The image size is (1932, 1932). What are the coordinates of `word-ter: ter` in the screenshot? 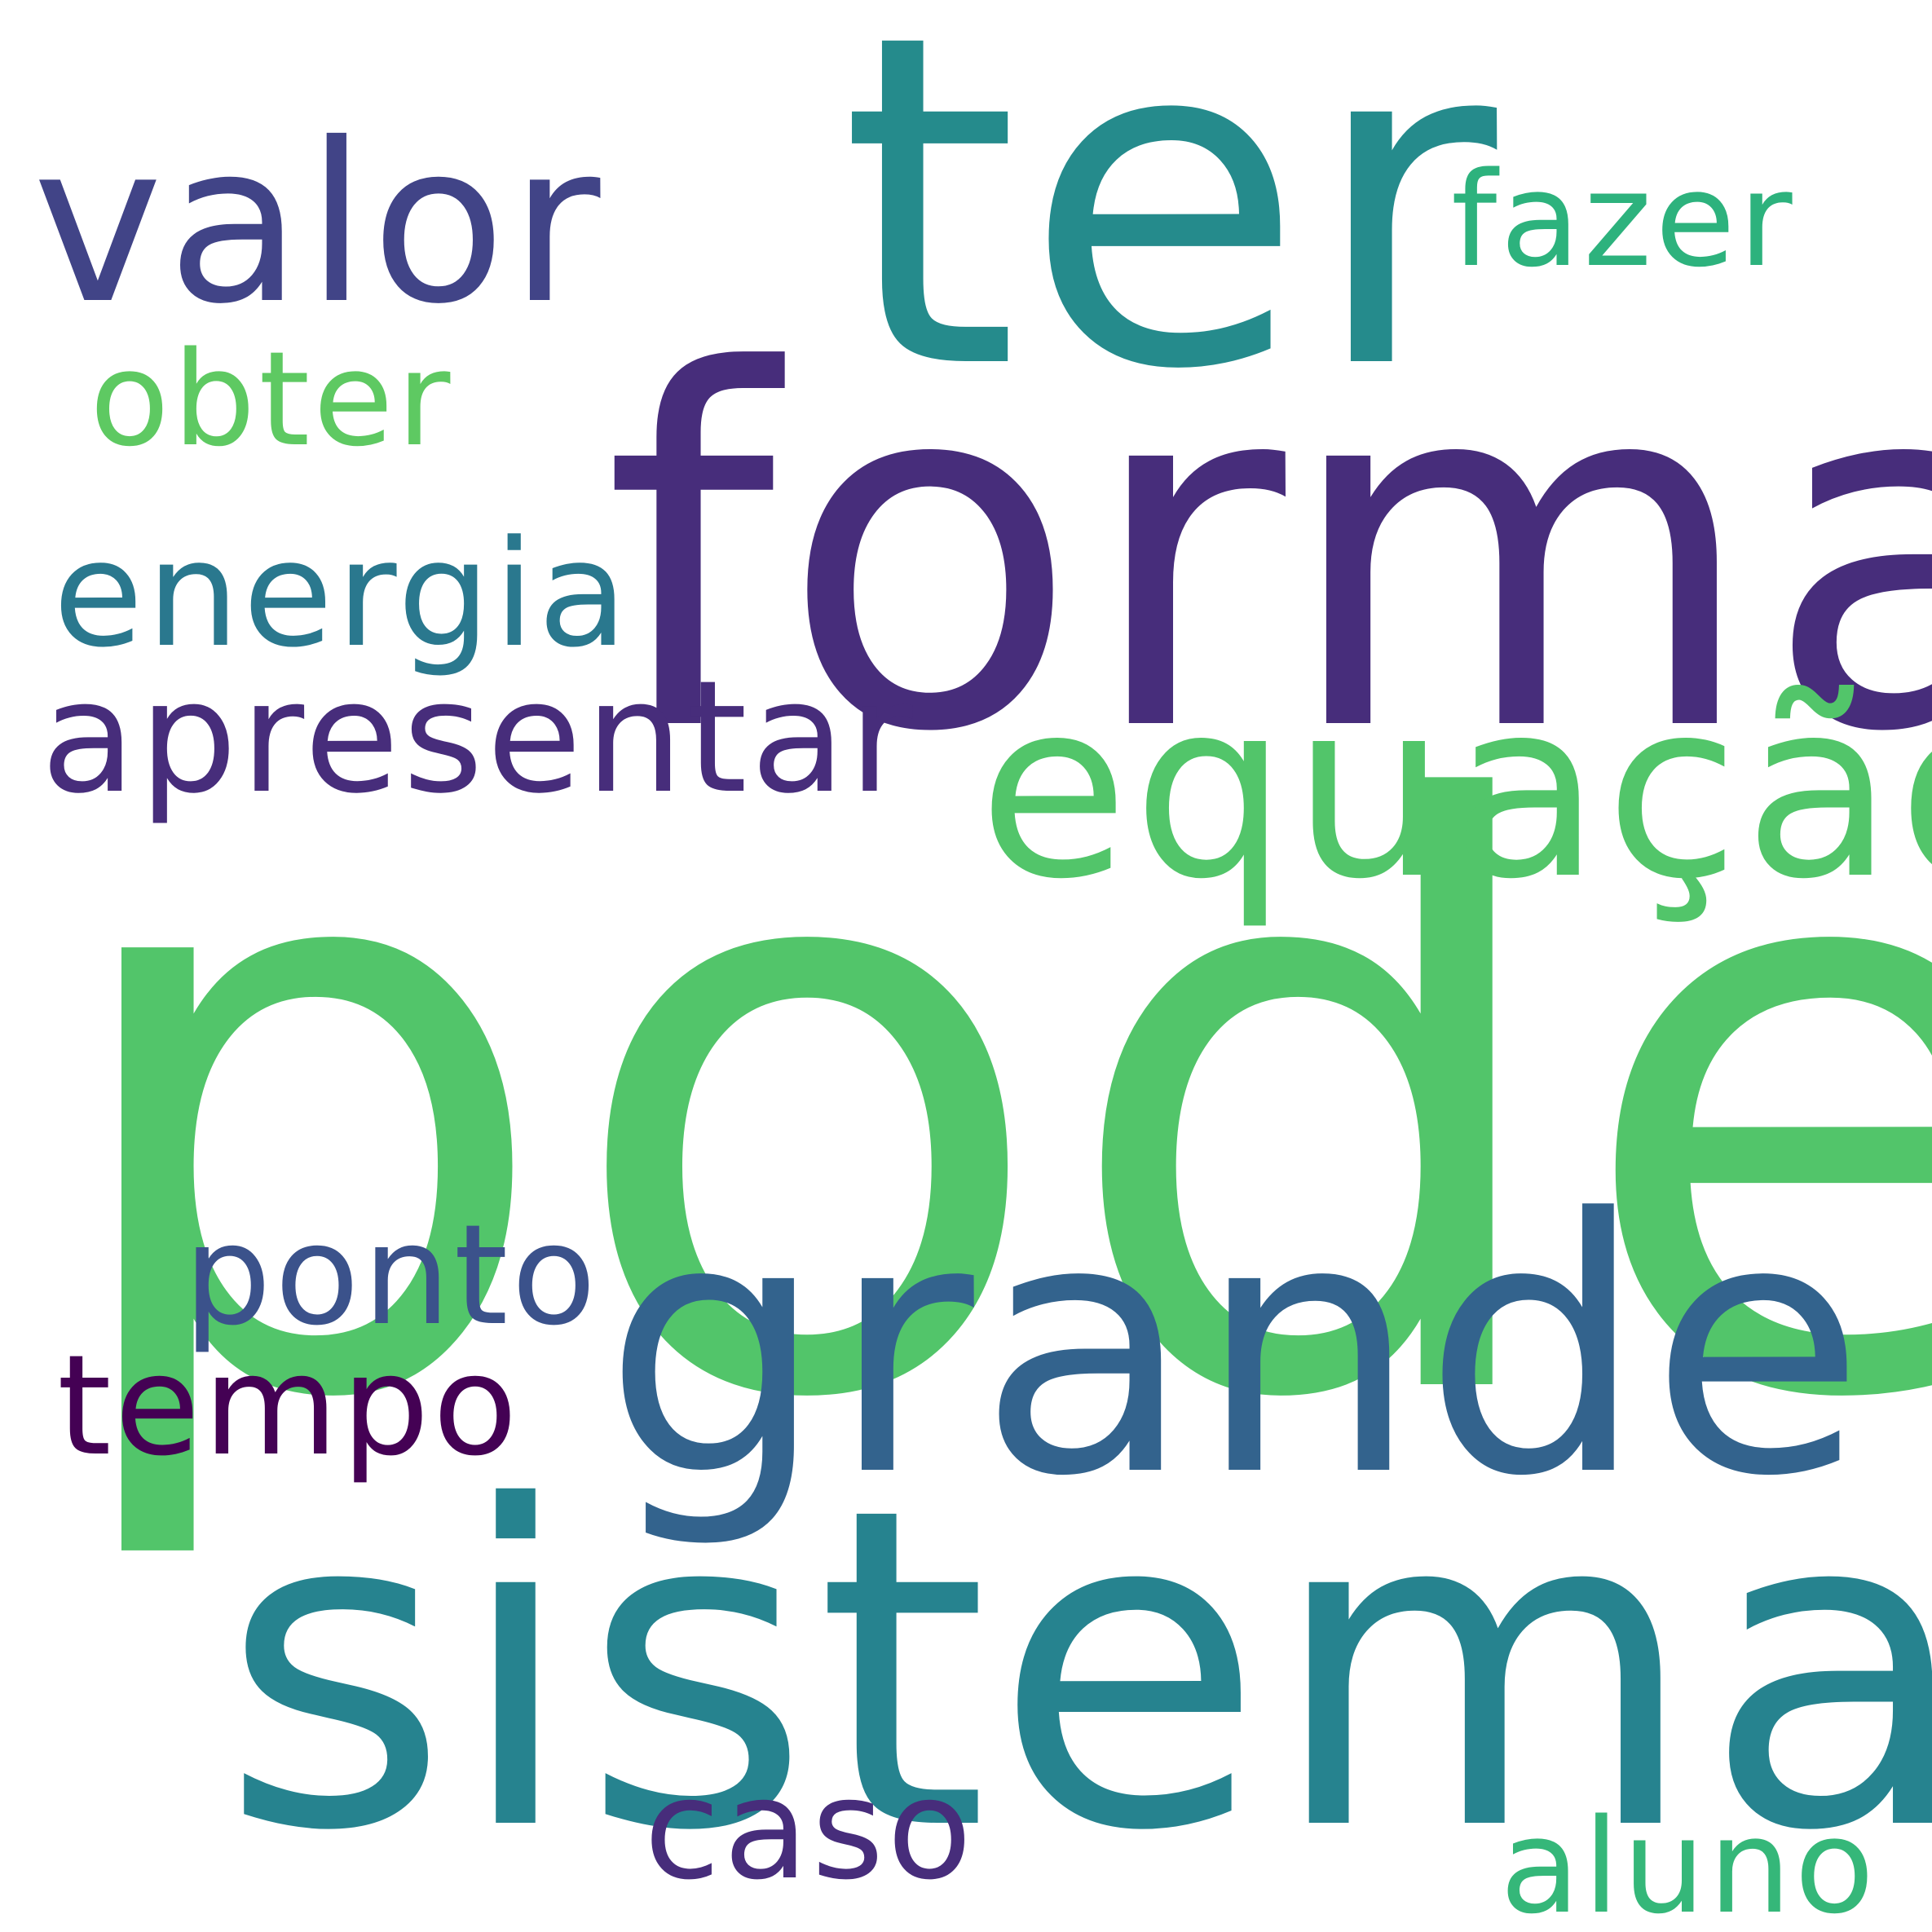 It's located at (1171, 235).